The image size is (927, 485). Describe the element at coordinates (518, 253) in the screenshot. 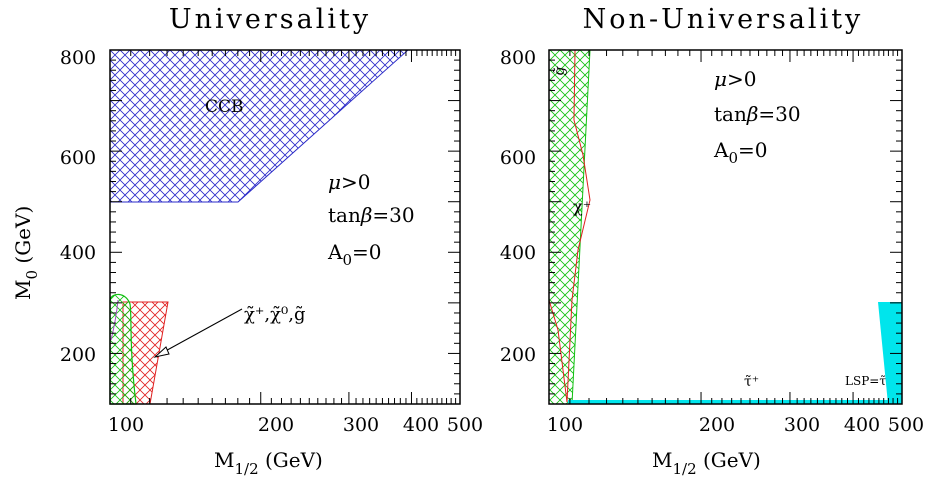

I see `right-y-tick-400: 400` at that location.